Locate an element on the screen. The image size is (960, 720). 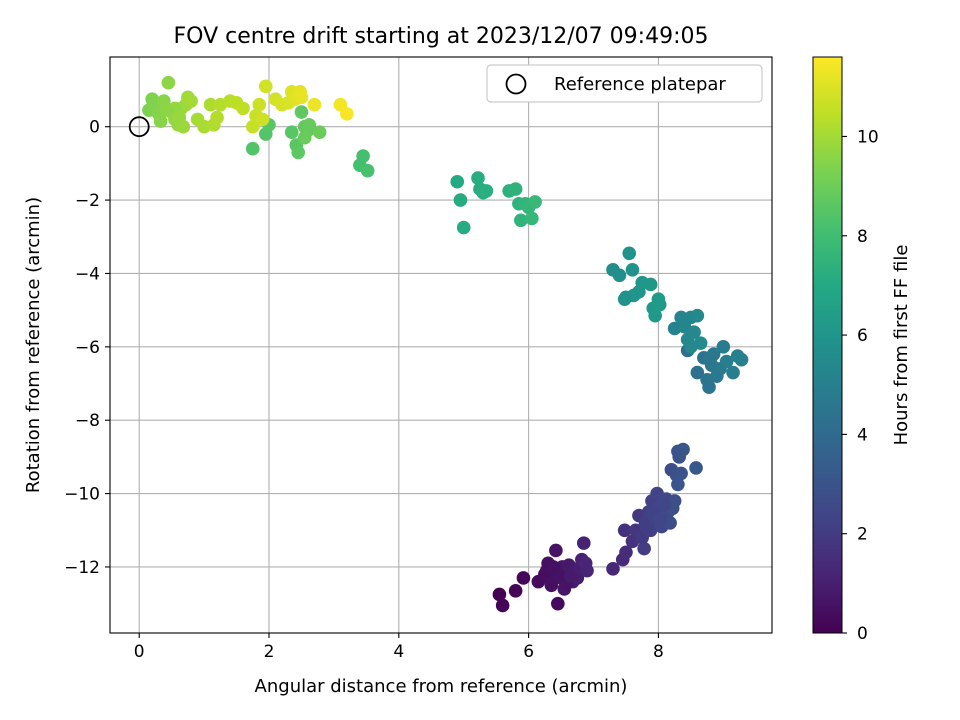
y-tick-label: 0 is located at coordinates (94, 128).